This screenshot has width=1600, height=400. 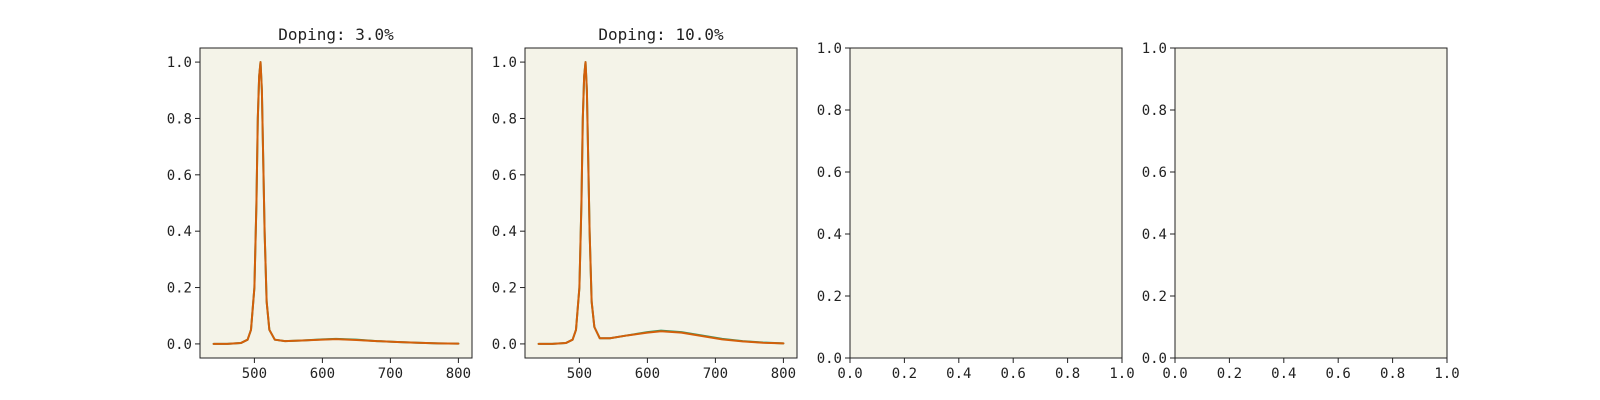 What do you see at coordinates (661, 34) in the screenshot?
I see `subplot-title: Doping: 10.0%` at bounding box center [661, 34].